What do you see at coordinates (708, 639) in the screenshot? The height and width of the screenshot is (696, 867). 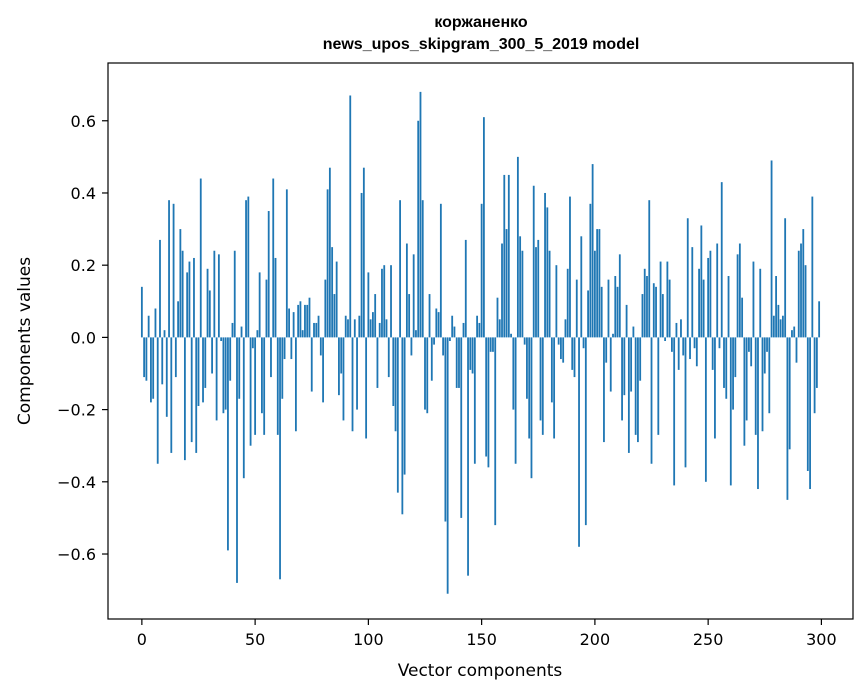 I see `x-tick-label: 250` at bounding box center [708, 639].